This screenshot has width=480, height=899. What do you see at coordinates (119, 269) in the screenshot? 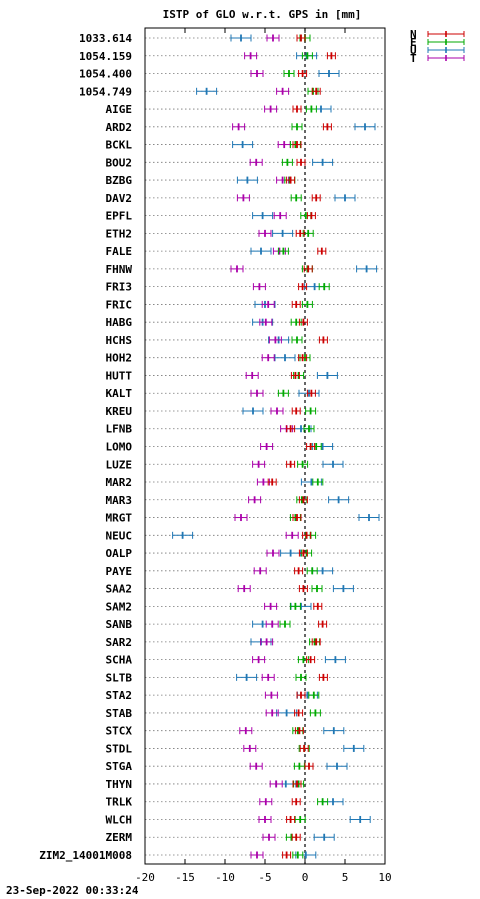
I see `station-label: FHNW` at bounding box center [119, 269].